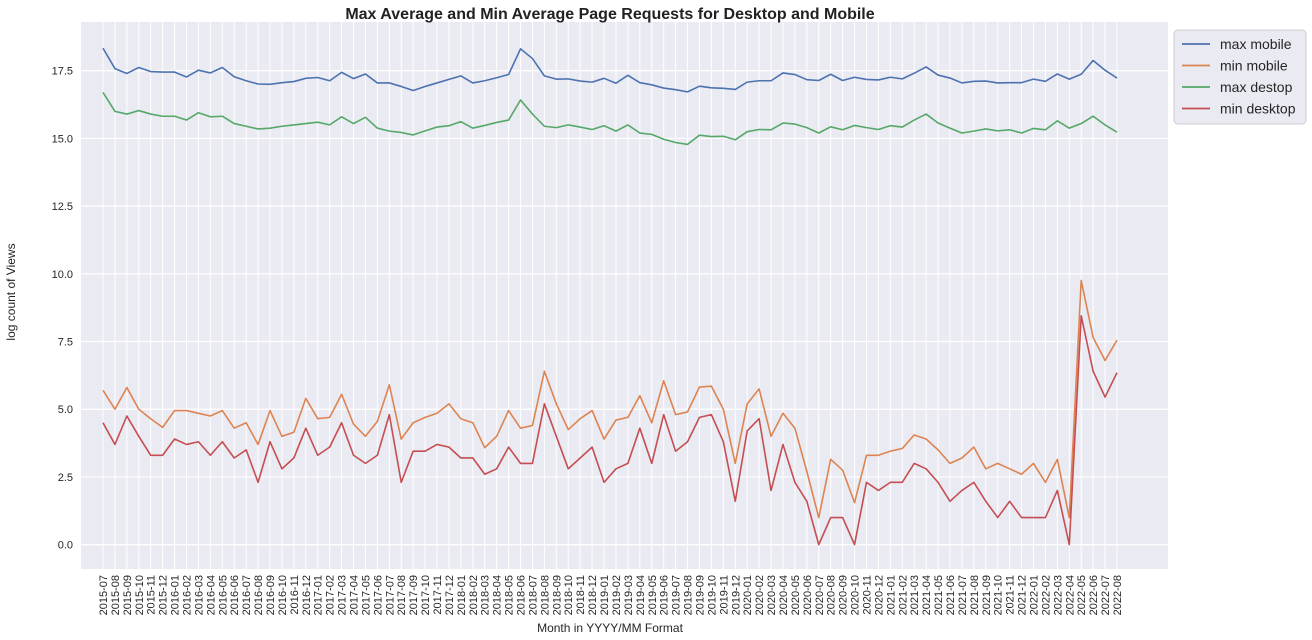  Describe the element at coordinates (963, 595) in the screenshot. I see `x-tick-label: 2021-07` at that location.